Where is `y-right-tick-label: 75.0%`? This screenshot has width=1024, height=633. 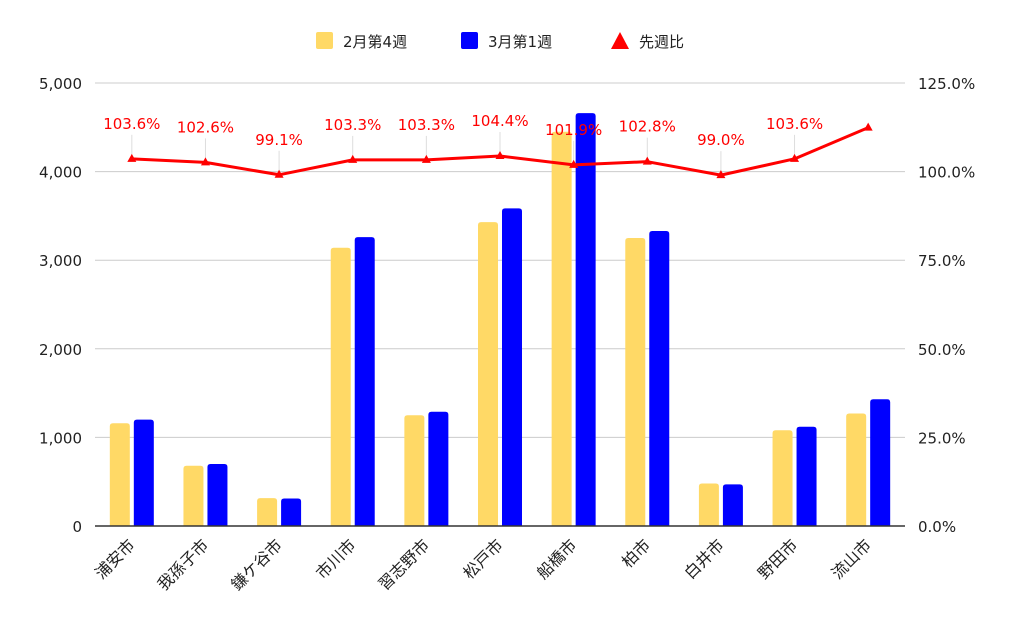
y-right-tick-label: 75.0% is located at coordinates (942, 261).